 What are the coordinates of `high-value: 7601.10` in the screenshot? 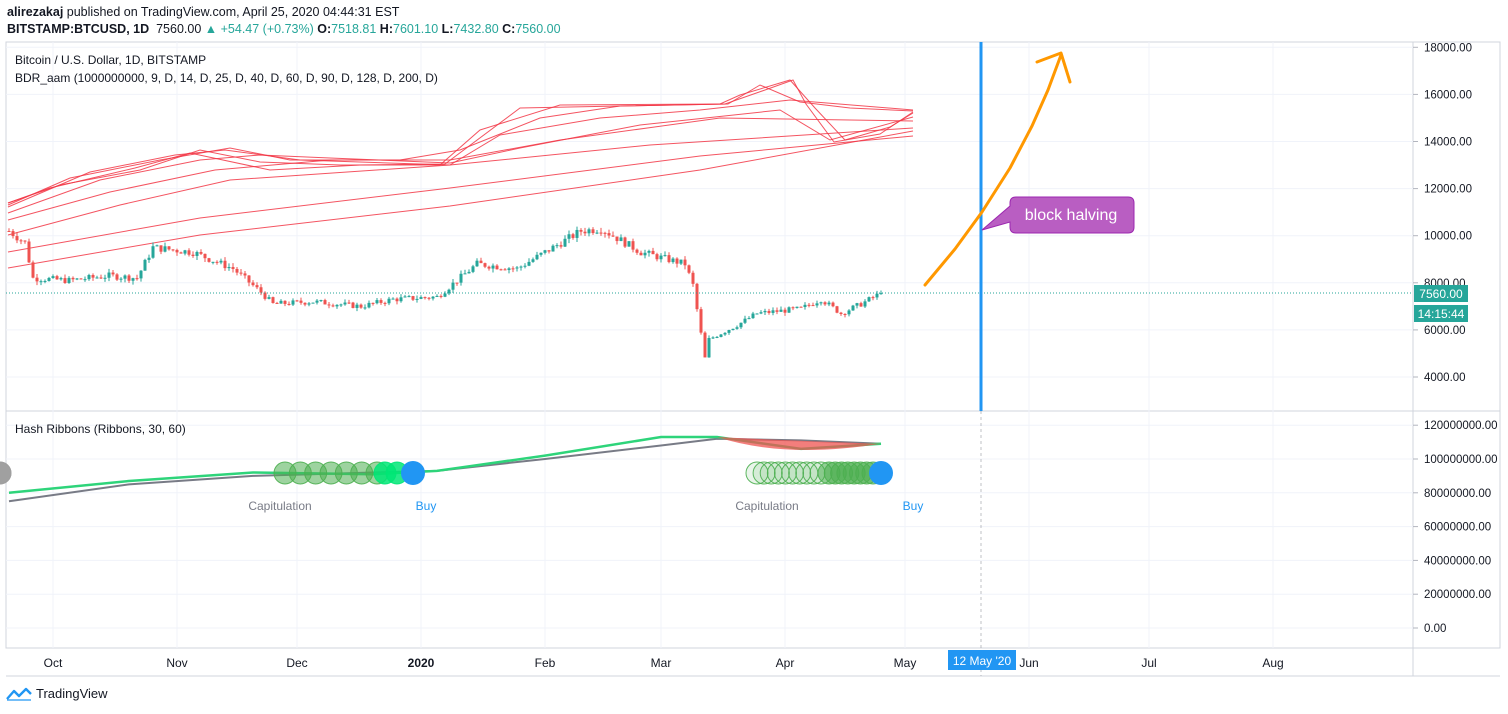 It's located at (416, 29).